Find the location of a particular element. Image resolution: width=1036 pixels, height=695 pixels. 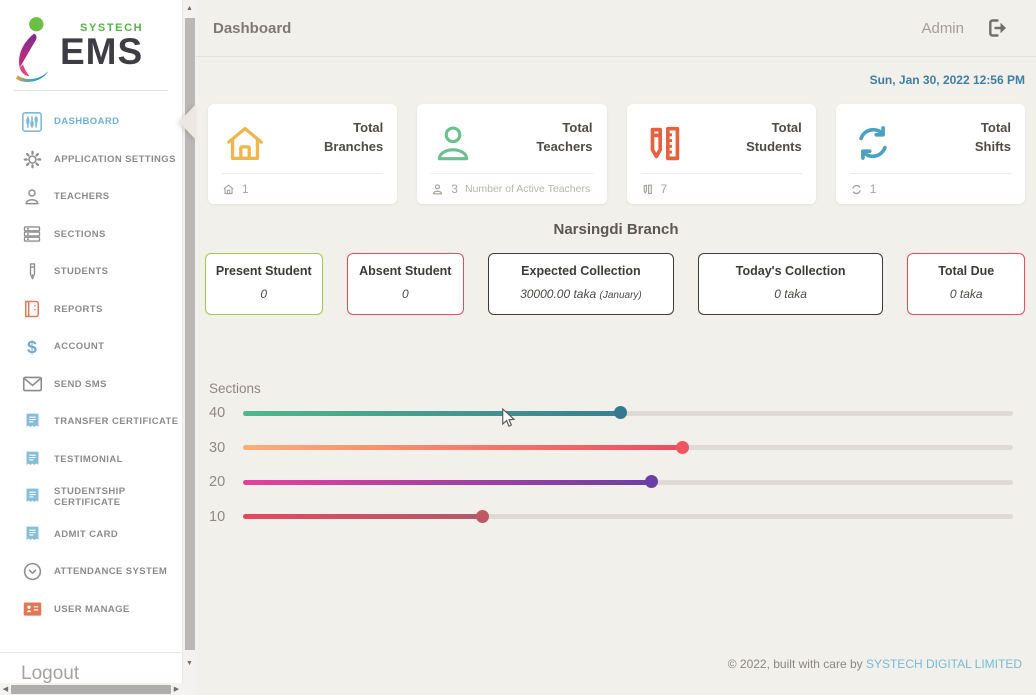

sidebar-item-label: DASHBOARD is located at coordinates (87, 122).